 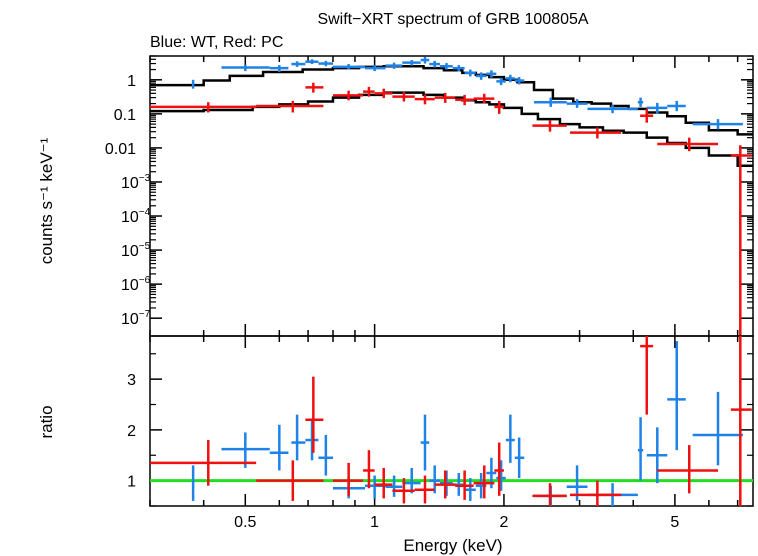 I want to click on y-tick-label: 3, so click(x=131, y=380).